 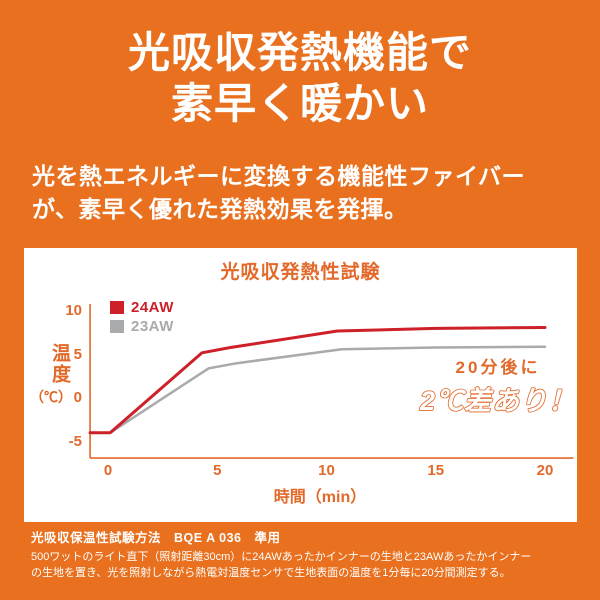 What do you see at coordinates (108, 470) in the screenshot?
I see `x-tick-label: 0` at bounding box center [108, 470].